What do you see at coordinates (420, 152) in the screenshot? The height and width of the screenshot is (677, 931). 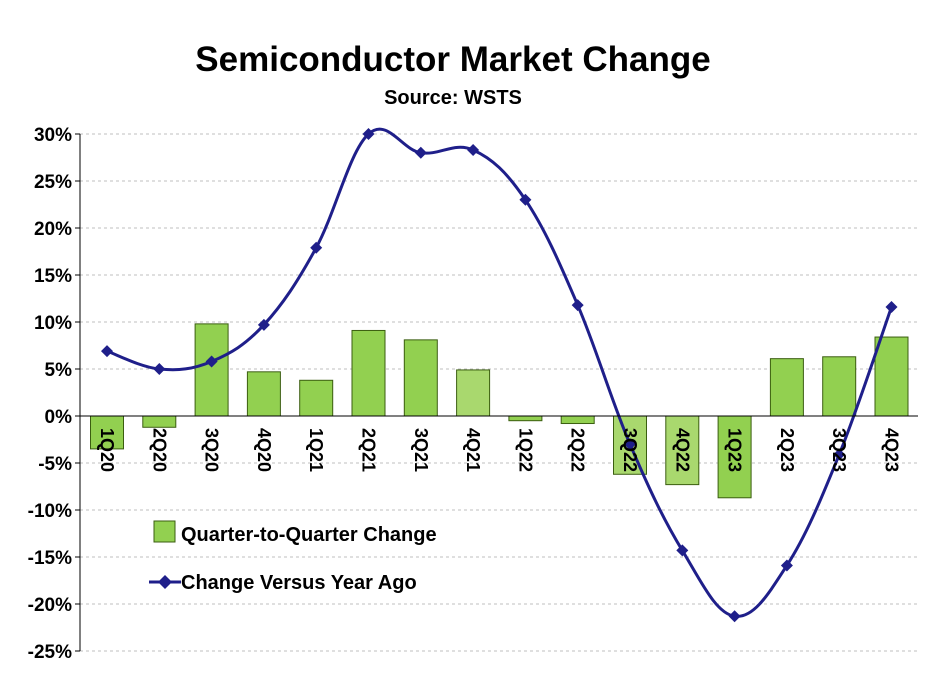 I see `line-point-3Q21` at bounding box center [420, 152].